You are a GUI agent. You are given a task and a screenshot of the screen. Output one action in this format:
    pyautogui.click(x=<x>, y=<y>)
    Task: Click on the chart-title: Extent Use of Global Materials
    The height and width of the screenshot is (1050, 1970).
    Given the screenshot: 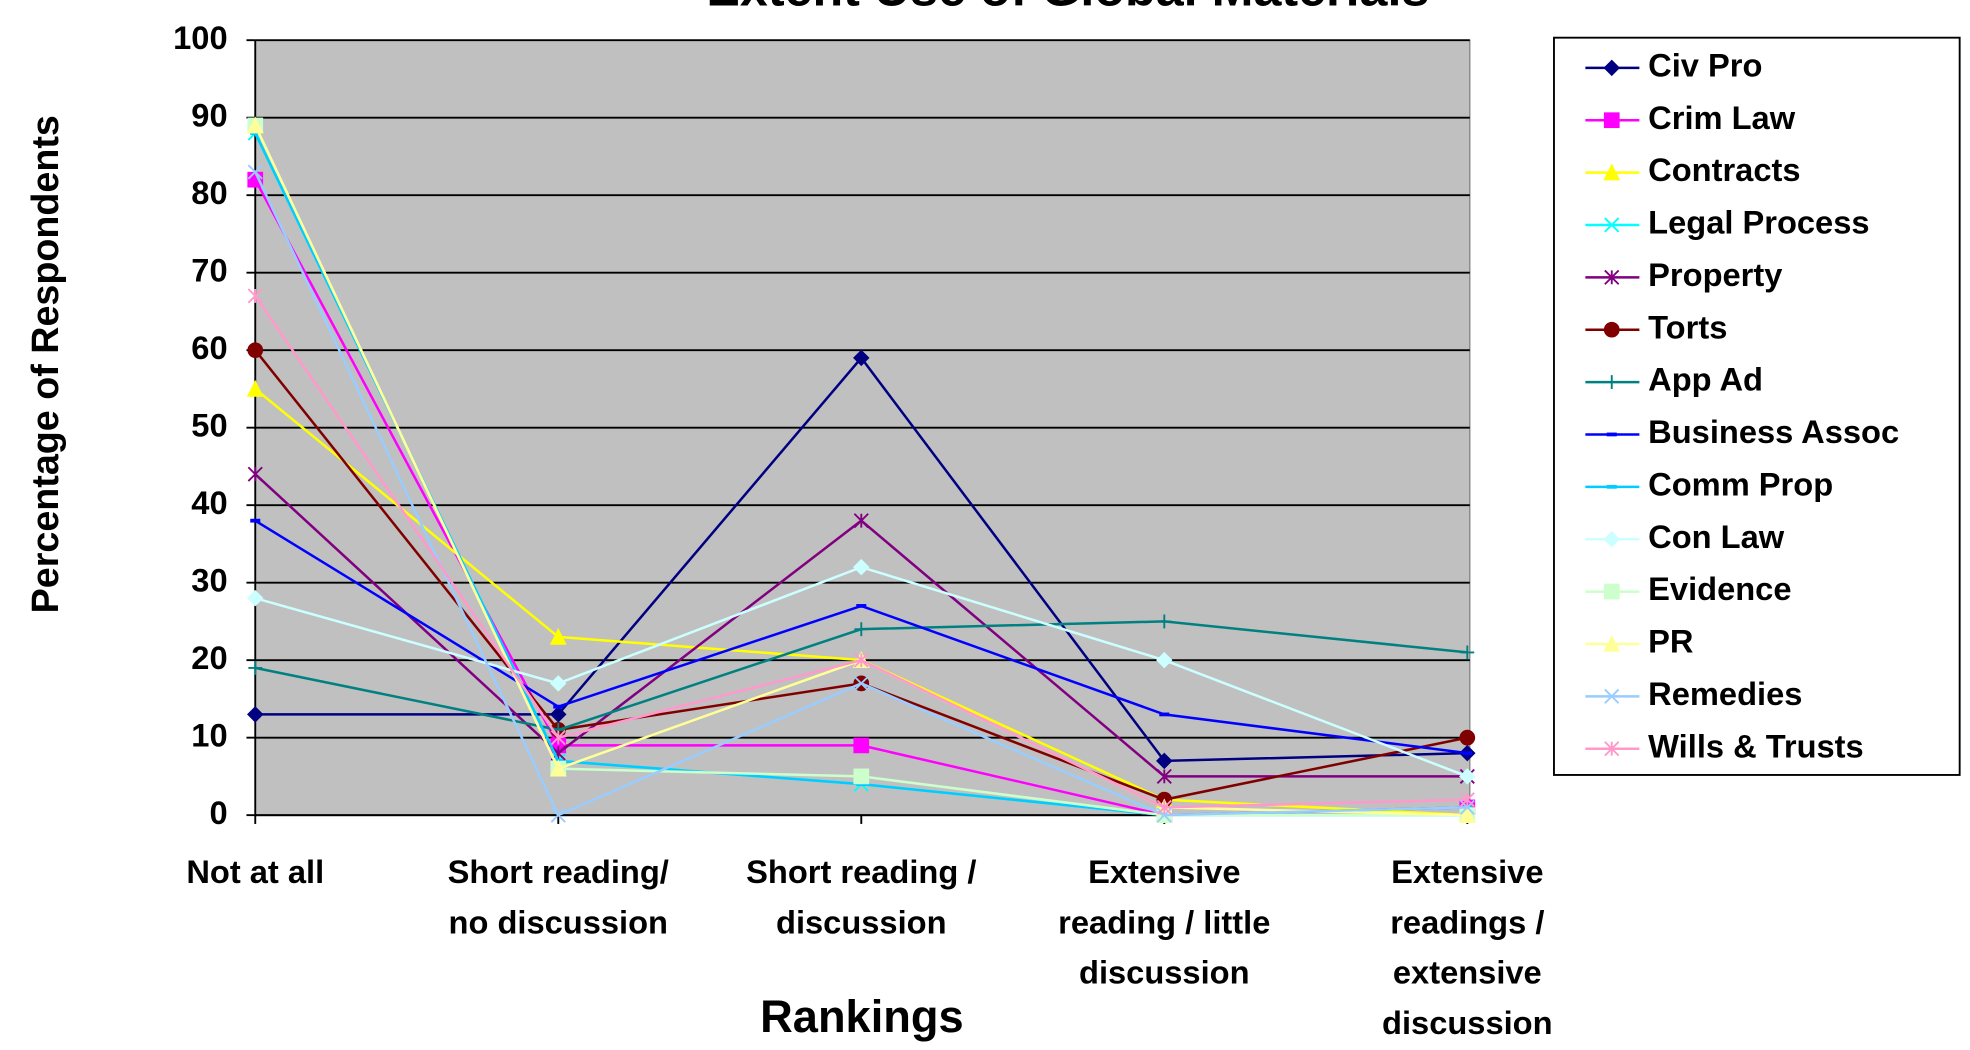 What is the action you would take?
    pyautogui.click(x=1067, y=8)
    